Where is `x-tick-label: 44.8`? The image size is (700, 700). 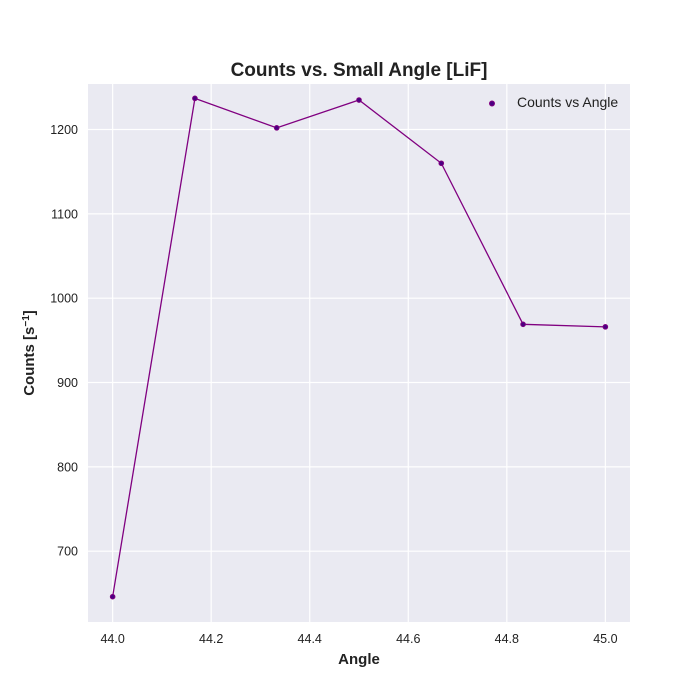 x-tick-label: 44.8 is located at coordinates (507, 639).